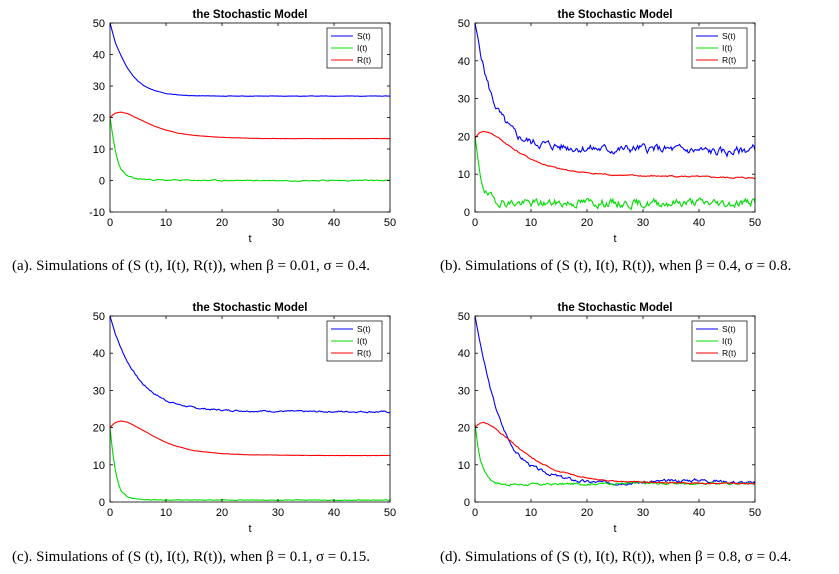 The width and height of the screenshot is (839, 574). What do you see at coordinates (97, 213) in the screenshot?
I see `y-tick-label: -10` at bounding box center [97, 213].